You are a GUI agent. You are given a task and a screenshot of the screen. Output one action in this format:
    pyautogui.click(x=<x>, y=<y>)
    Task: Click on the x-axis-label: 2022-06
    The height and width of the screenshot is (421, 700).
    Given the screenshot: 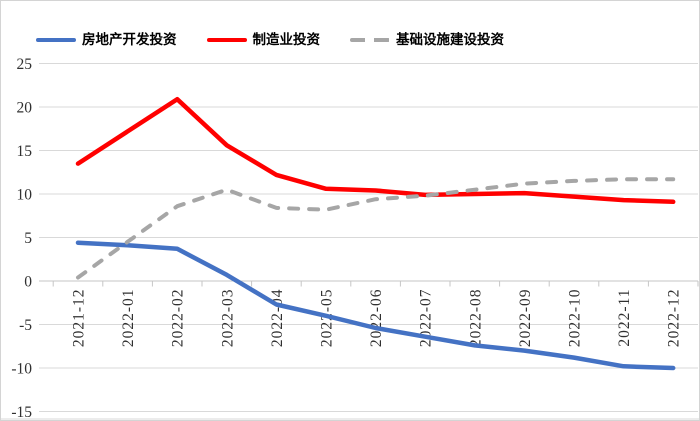 What is the action you would take?
    pyautogui.click(x=376, y=318)
    